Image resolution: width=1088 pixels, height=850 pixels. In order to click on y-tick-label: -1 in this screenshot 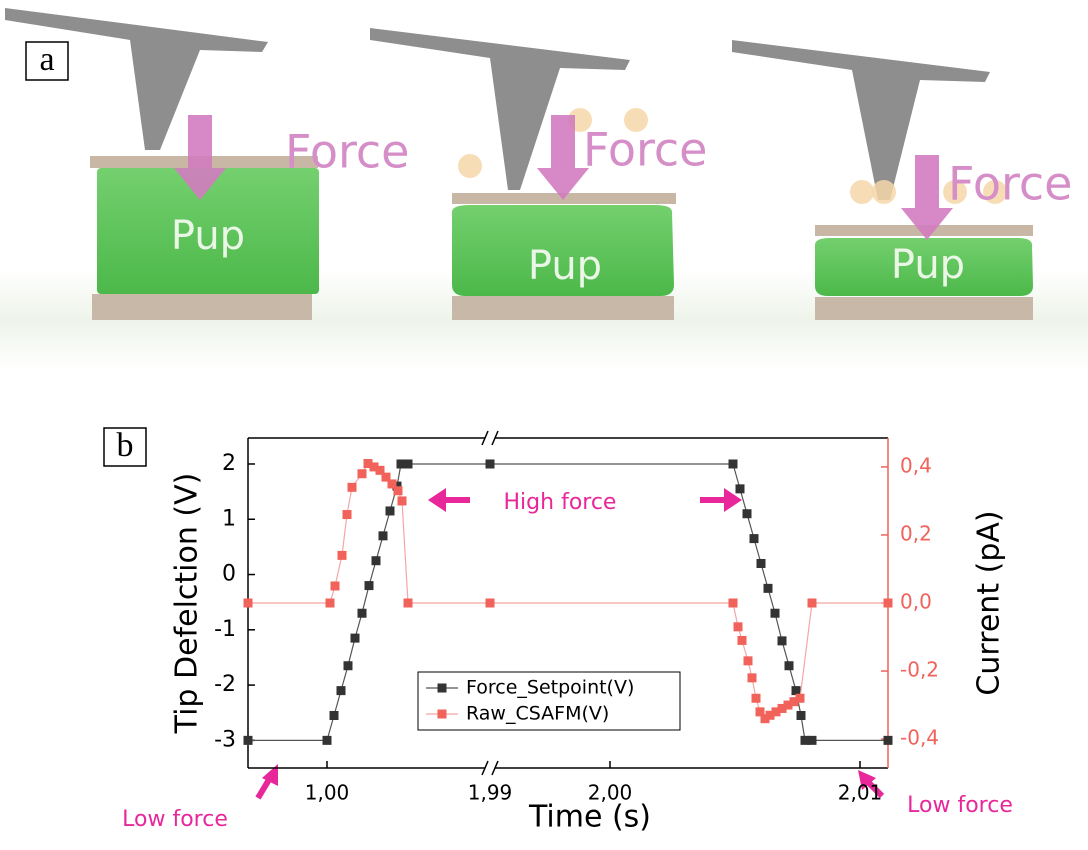, I will do `click(225, 629)`.